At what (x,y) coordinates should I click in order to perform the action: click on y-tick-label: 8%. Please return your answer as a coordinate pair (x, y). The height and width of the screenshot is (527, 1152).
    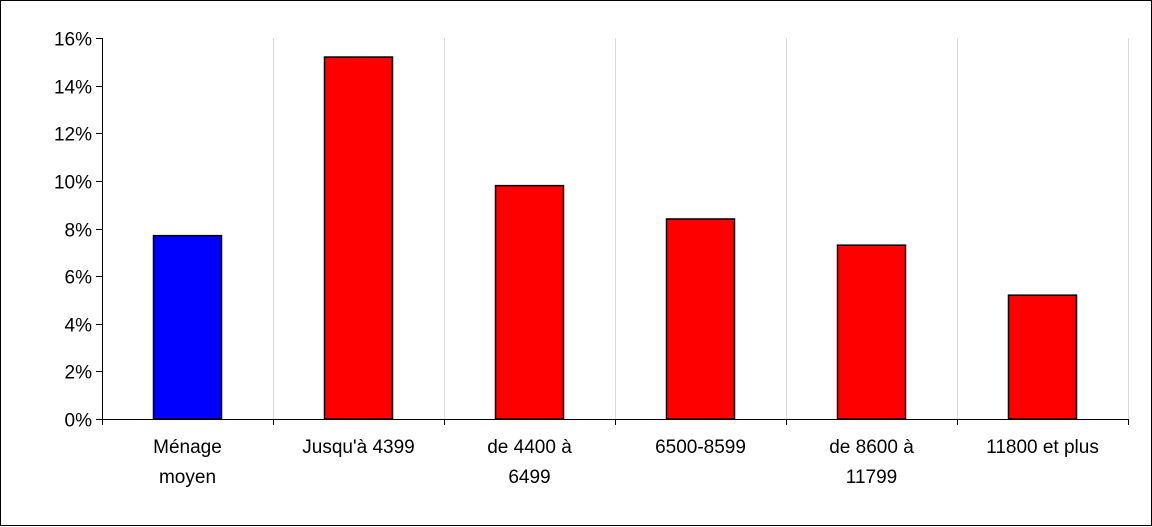
    Looking at the image, I should click on (79, 231).